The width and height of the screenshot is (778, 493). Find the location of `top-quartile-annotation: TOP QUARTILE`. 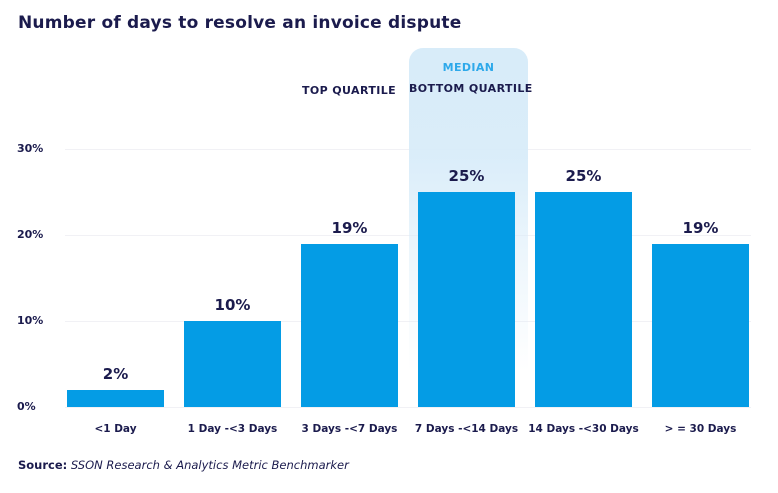

top-quartile-annotation: TOP QUARTILE is located at coordinates (349, 90).